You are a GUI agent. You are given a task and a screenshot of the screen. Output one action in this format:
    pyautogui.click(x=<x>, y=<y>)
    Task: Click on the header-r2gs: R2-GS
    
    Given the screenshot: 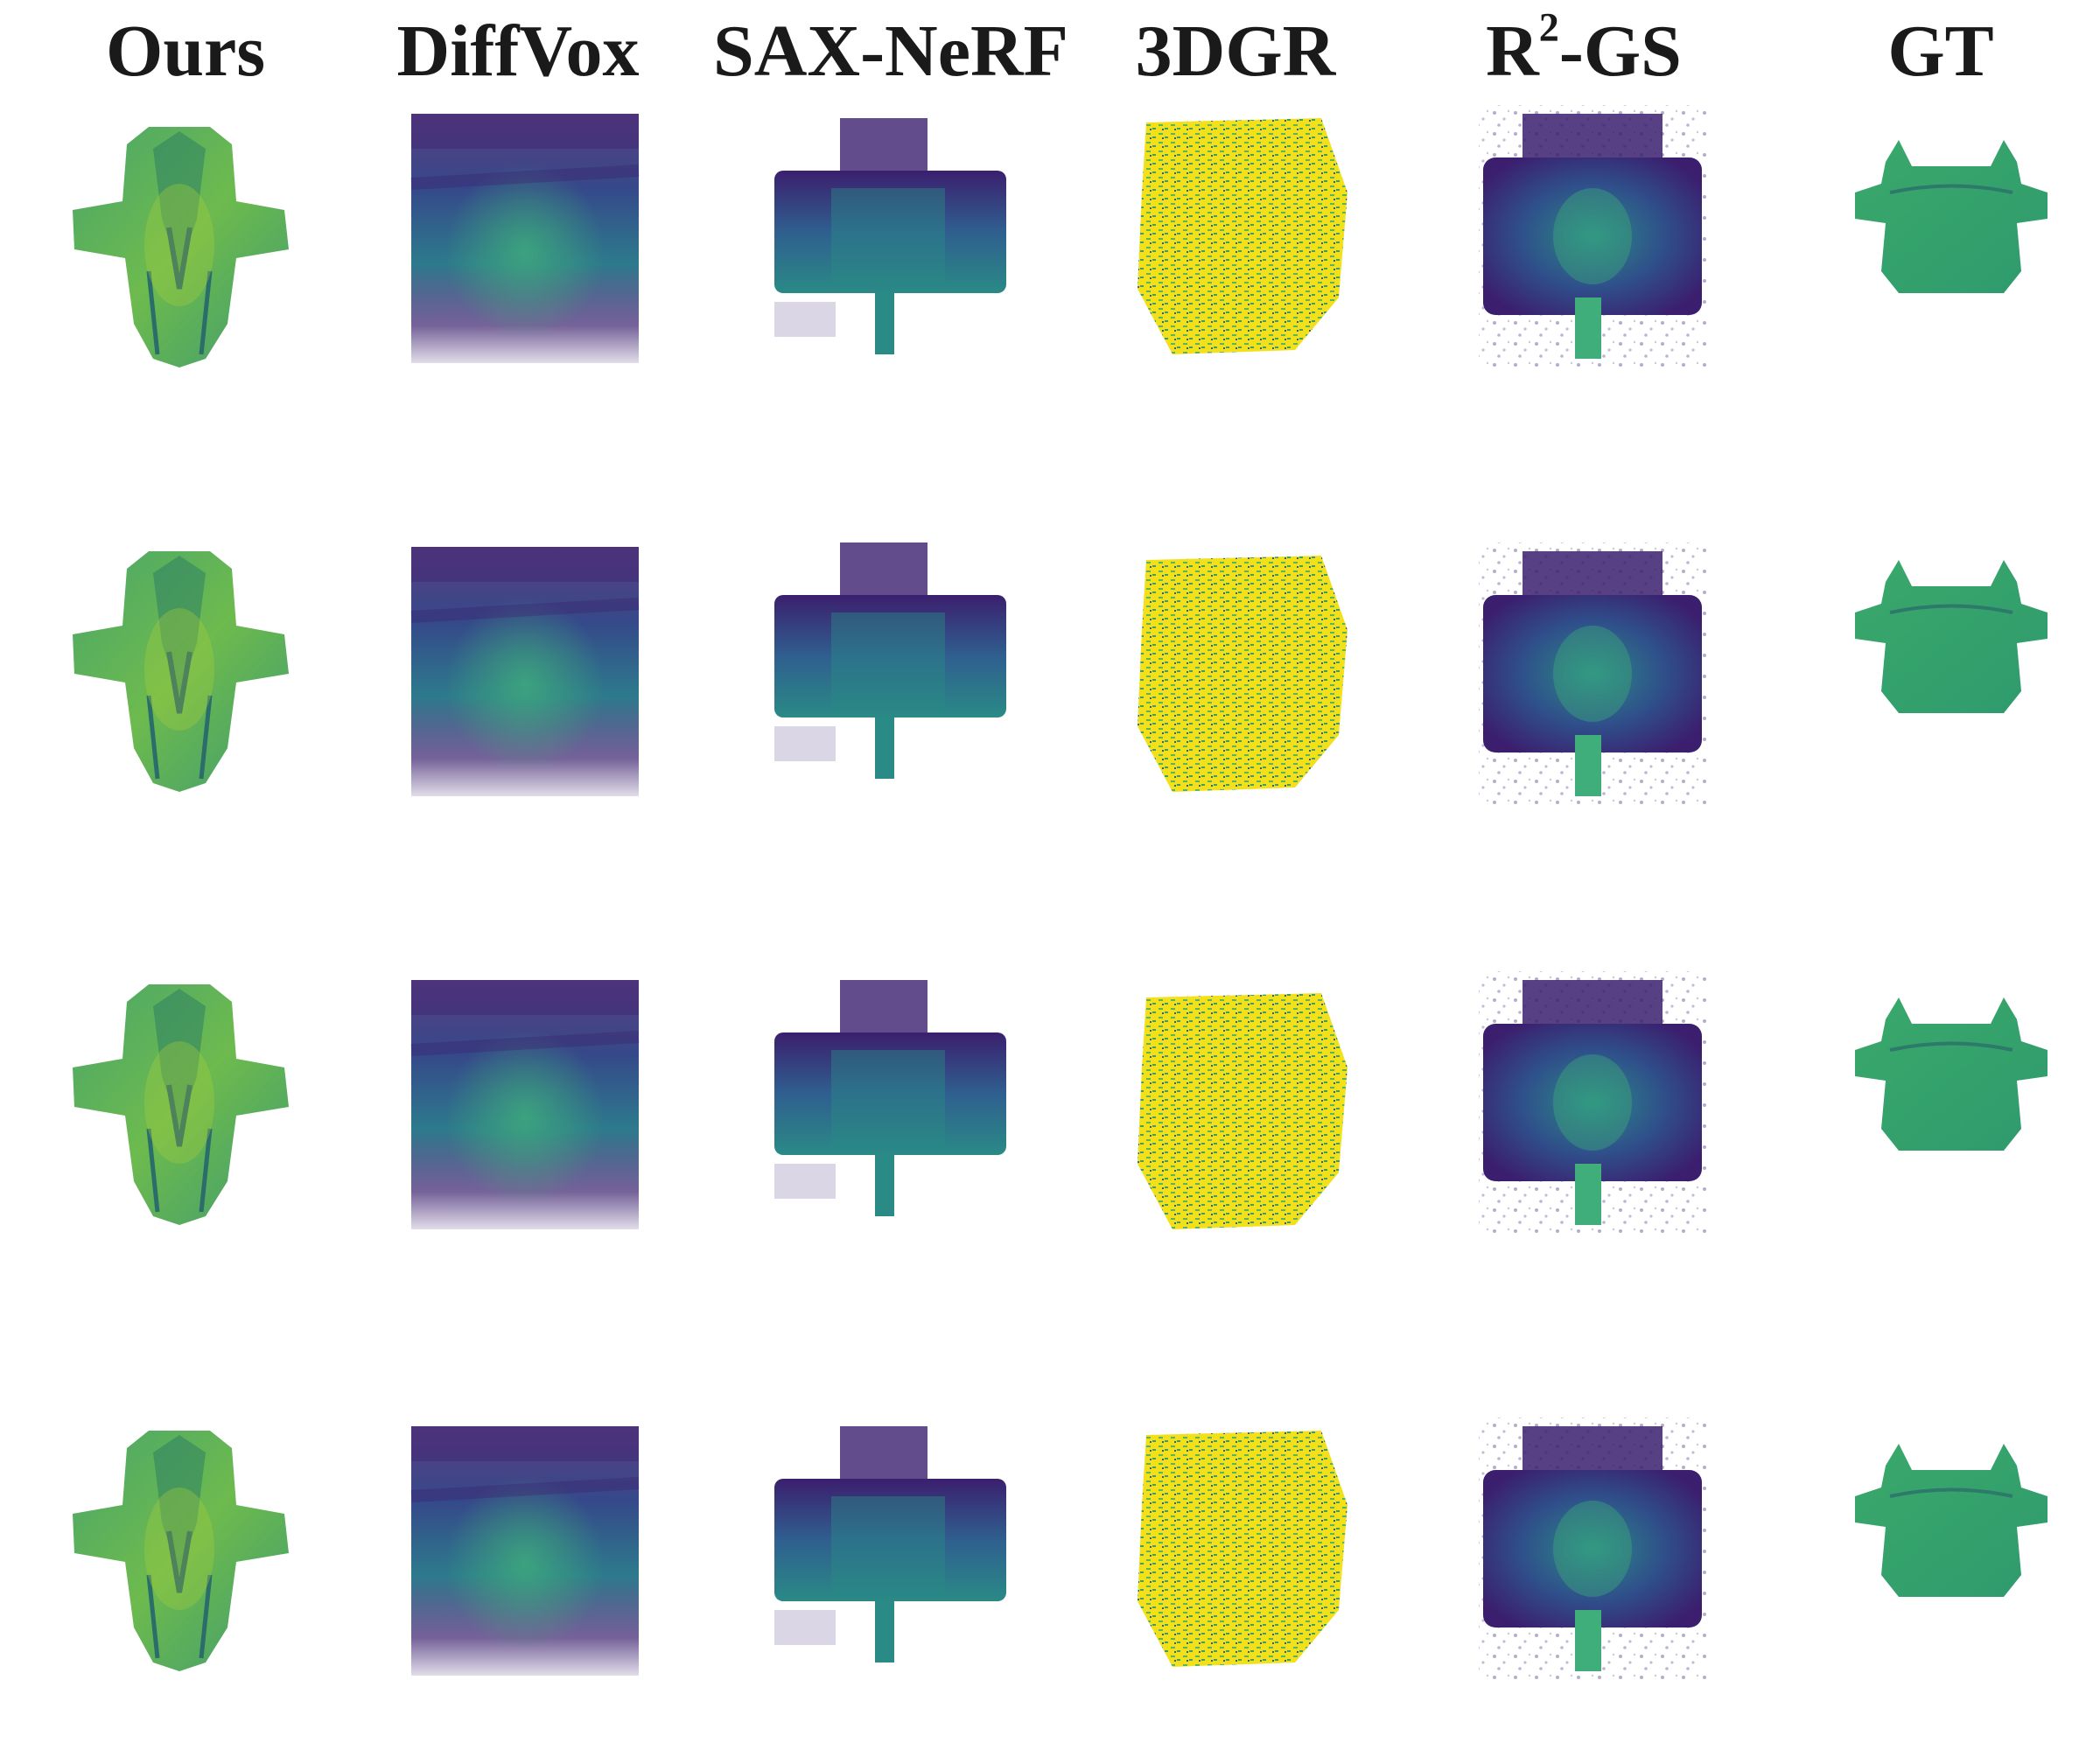 What is the action you would take?
    pyautogui.click(x=1584, y=49)
    